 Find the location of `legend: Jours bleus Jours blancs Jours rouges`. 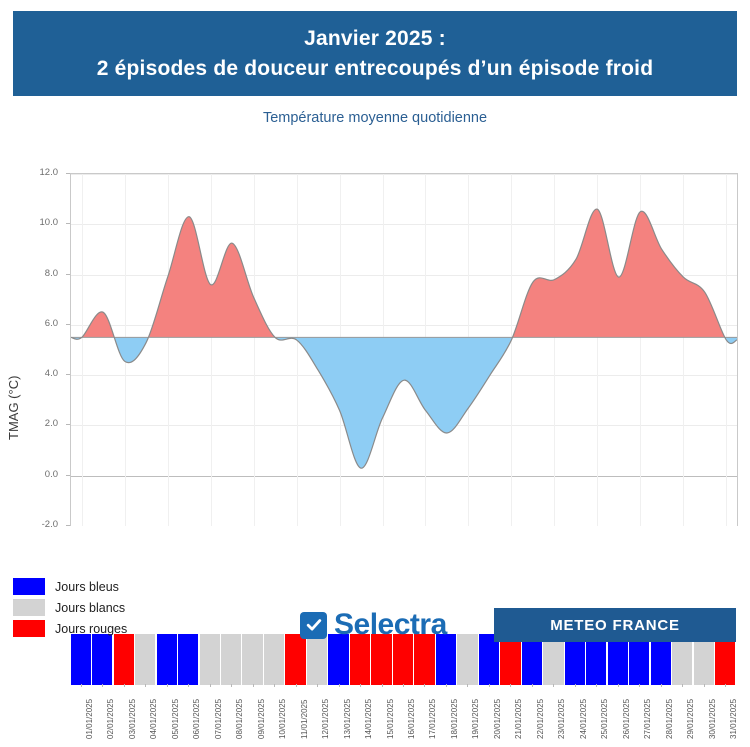

legend: Jours bleus Jours blancs Jours rouges is located at coordinates (122, 607).